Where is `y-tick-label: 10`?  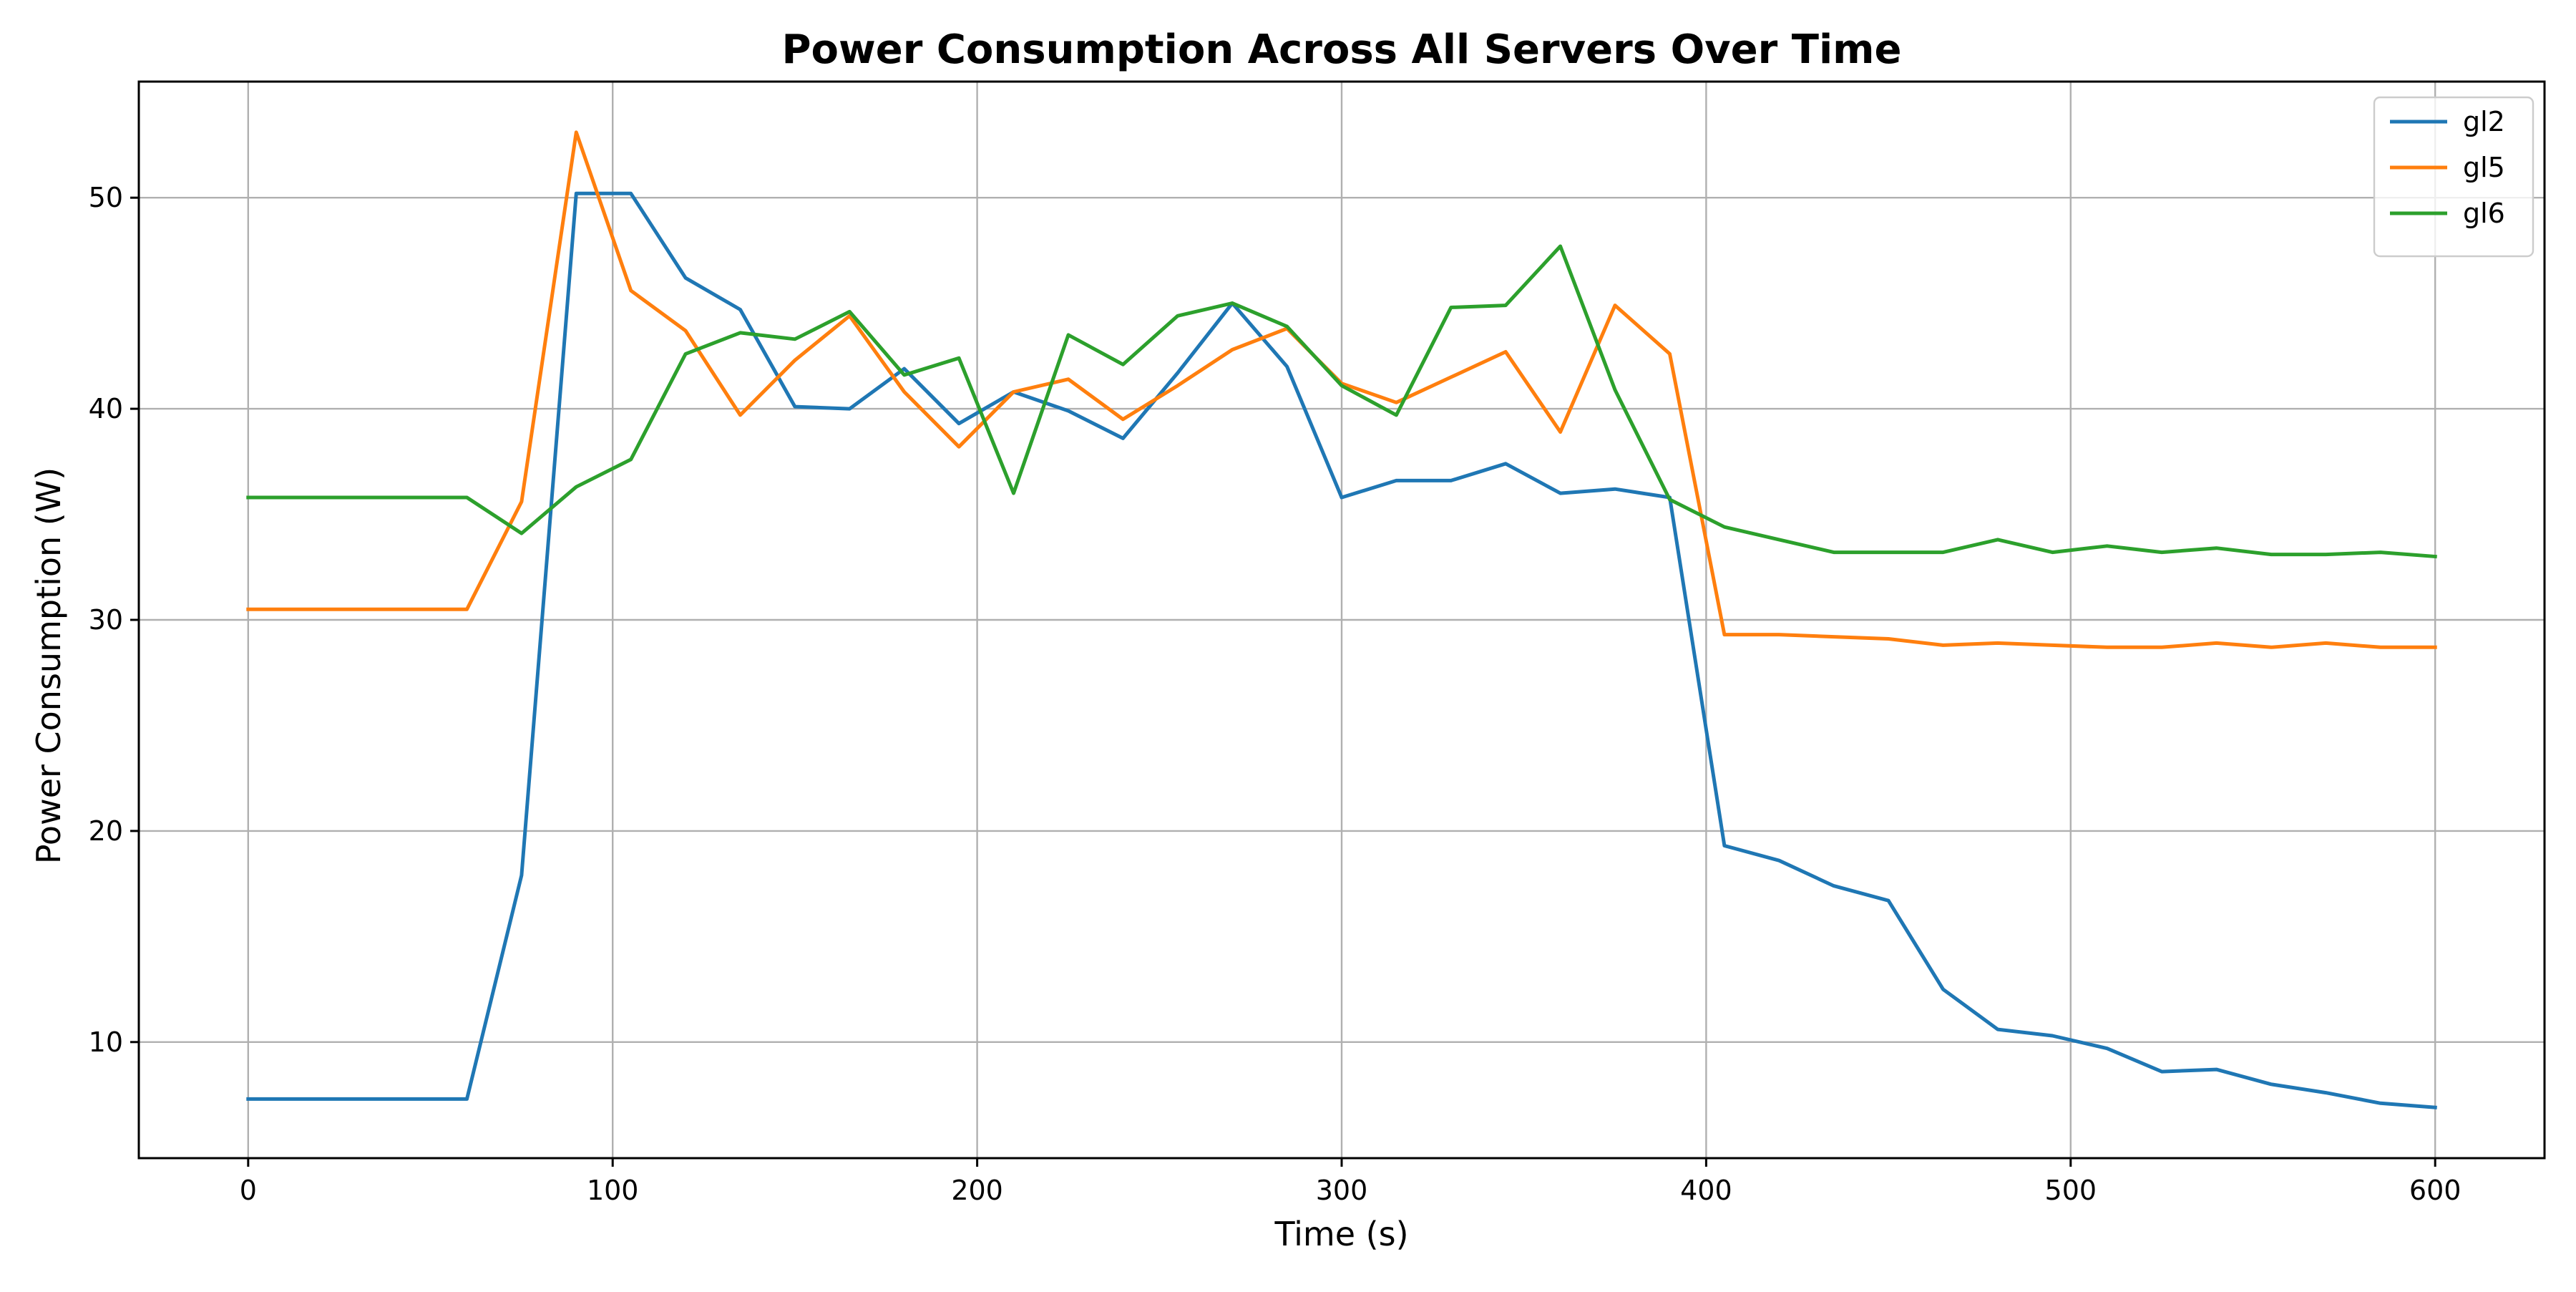
y-tick-label: 10 is located at coordinates (106, 1042).